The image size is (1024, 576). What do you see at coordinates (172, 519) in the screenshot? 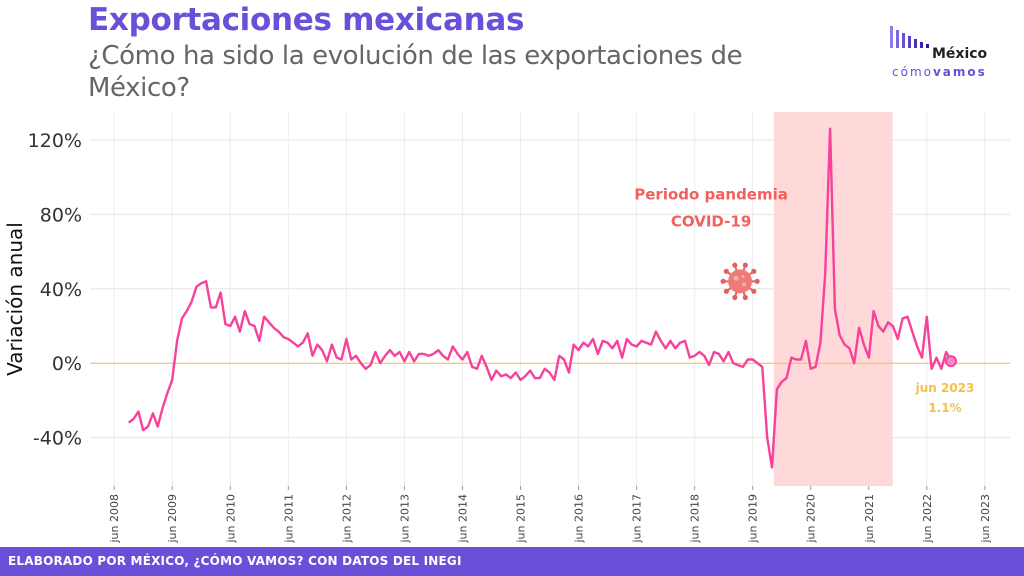
I see `x-tick-label: jun 2009` at bounding box center [172, 519].